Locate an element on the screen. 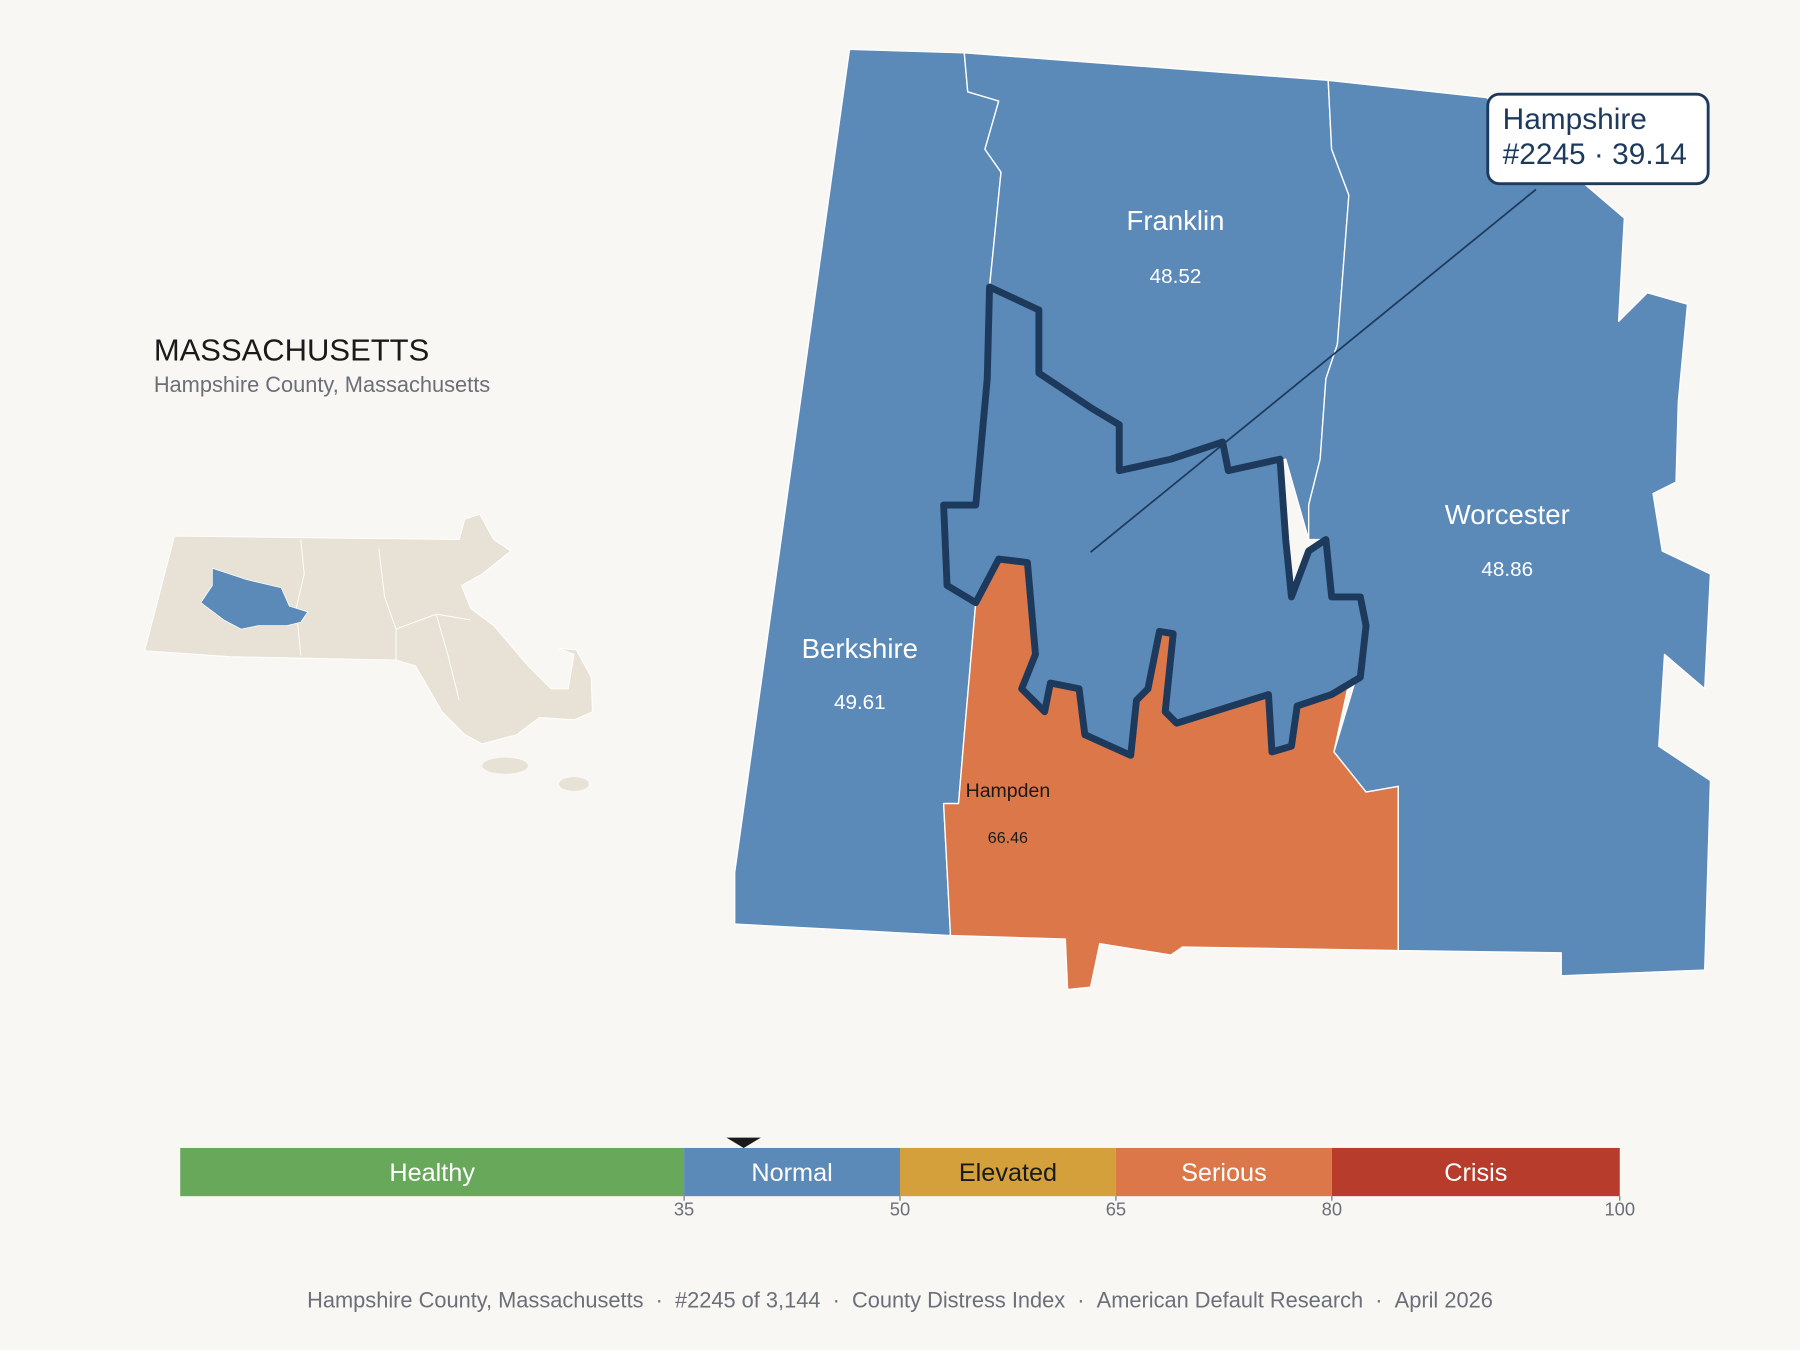 The width and height of the screenshot is (1800, 1350). inset-map is located at coordinates (368, 652).